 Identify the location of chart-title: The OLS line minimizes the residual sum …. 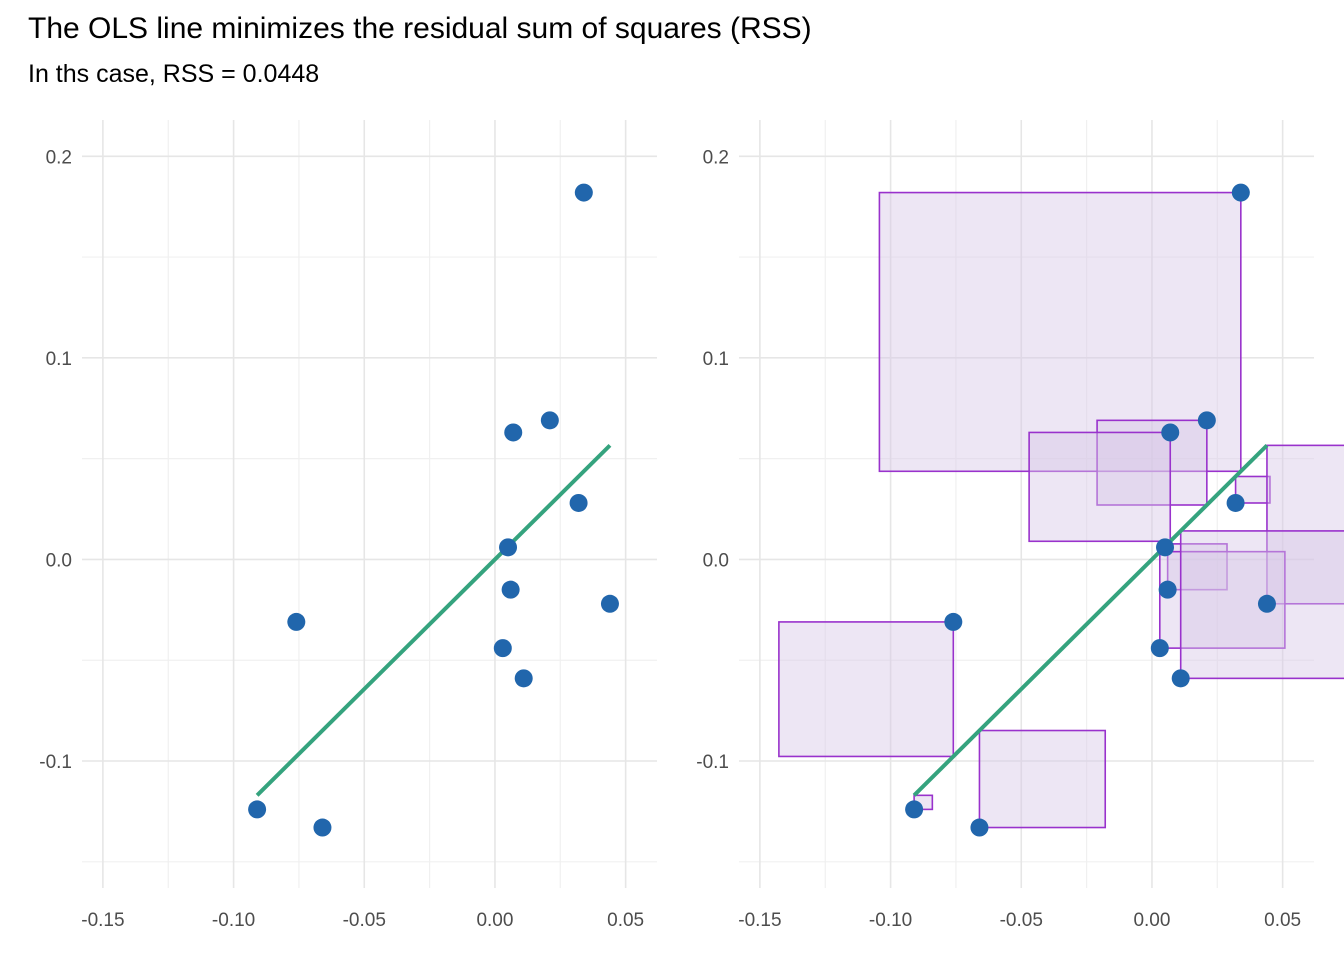
(420, 28).